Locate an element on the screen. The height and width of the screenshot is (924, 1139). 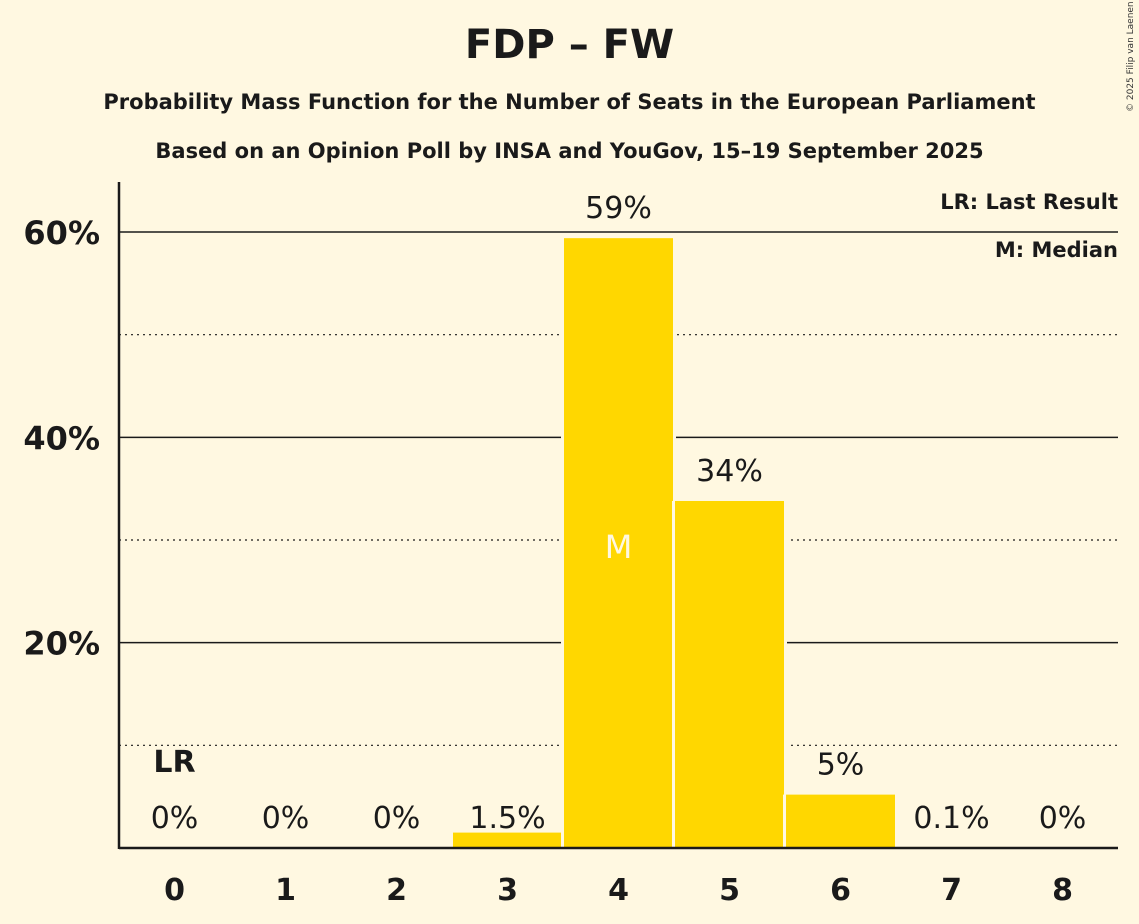
x-tick-label: 7 is located at coordinates (951, 890).